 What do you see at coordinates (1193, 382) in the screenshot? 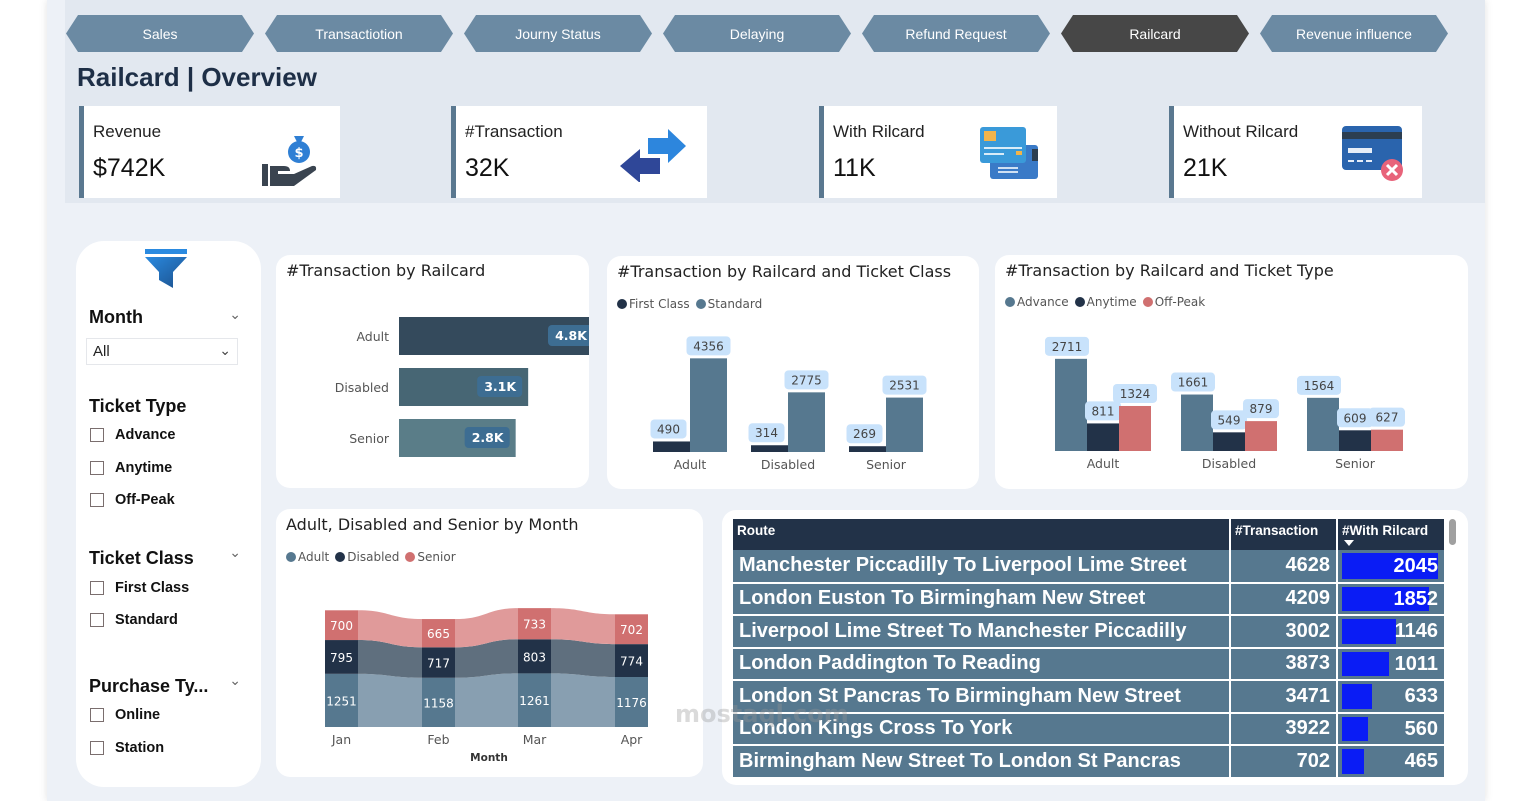
I see `data-label-bg` at bounding box center [1193, 382].